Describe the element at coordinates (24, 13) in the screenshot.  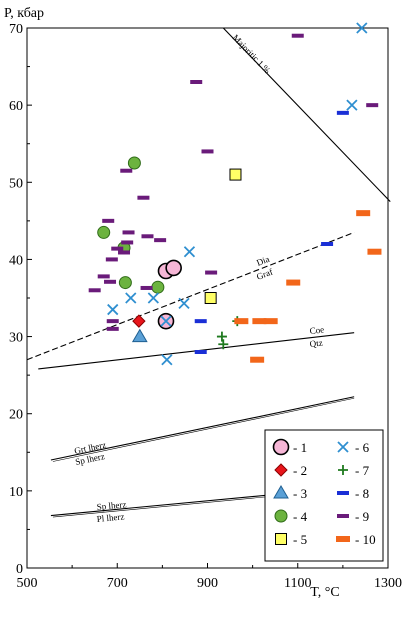
I see `y-axis-label: P, кбар` at that location.